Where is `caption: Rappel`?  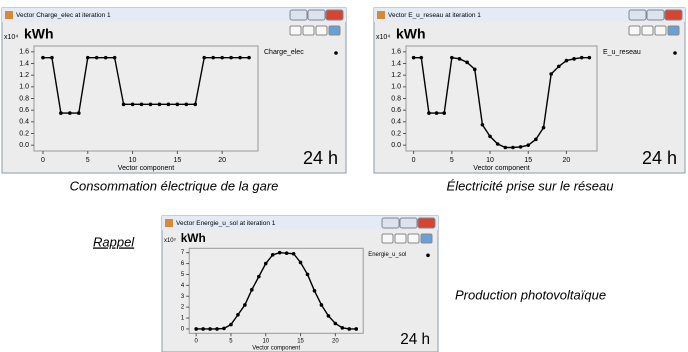
caption: Rappel is located at coordinates (114, 241).